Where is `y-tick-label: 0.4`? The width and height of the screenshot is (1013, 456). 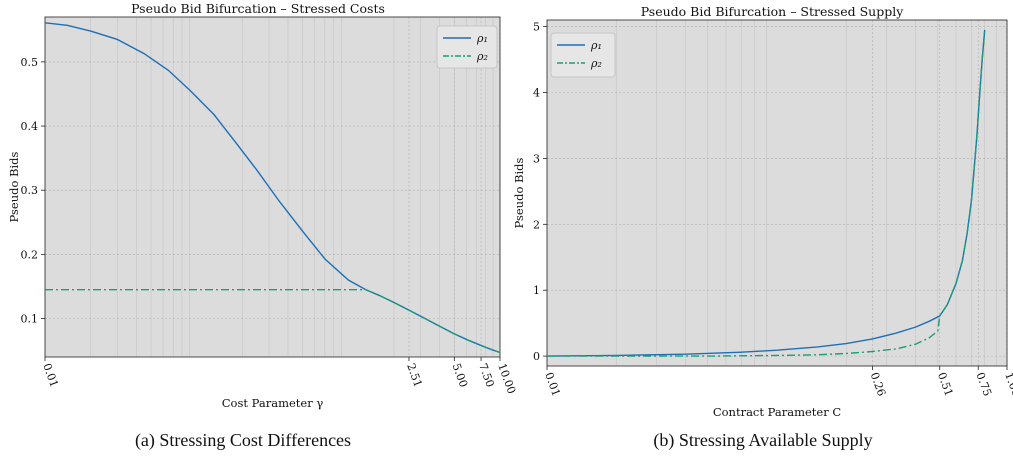 y-tick-label: 0.4 is located at coordinates (30, 126).